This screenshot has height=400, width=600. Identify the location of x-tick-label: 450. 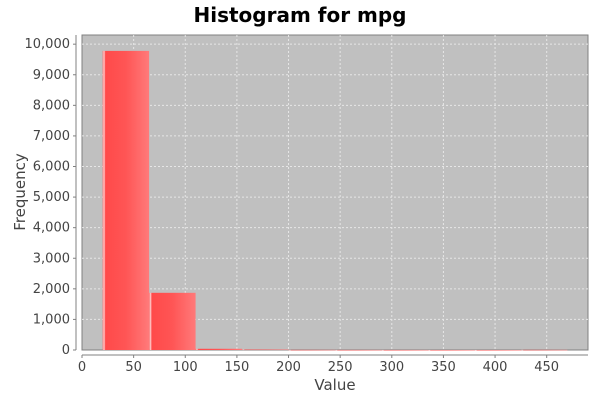
(546, 367).